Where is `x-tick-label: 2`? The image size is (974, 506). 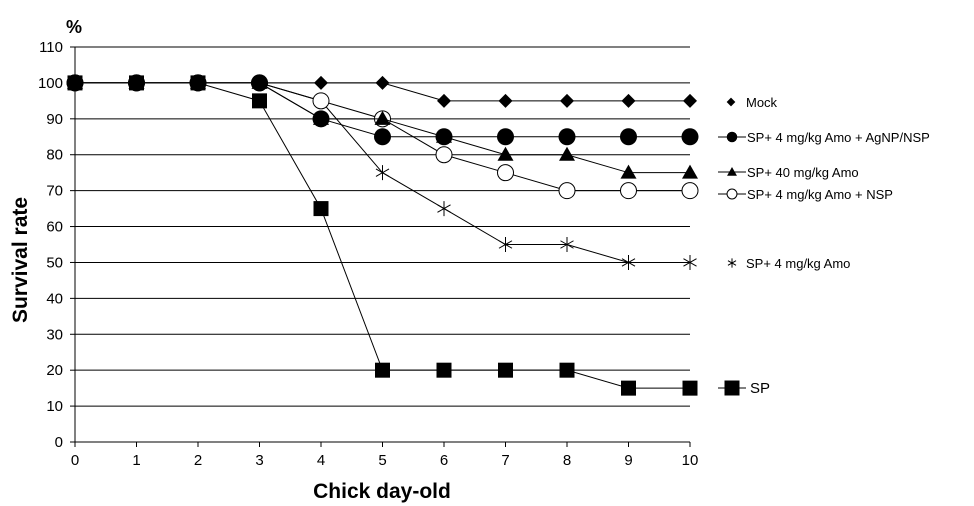
x-tick-label: 2 is located at coordinates (198, 460).